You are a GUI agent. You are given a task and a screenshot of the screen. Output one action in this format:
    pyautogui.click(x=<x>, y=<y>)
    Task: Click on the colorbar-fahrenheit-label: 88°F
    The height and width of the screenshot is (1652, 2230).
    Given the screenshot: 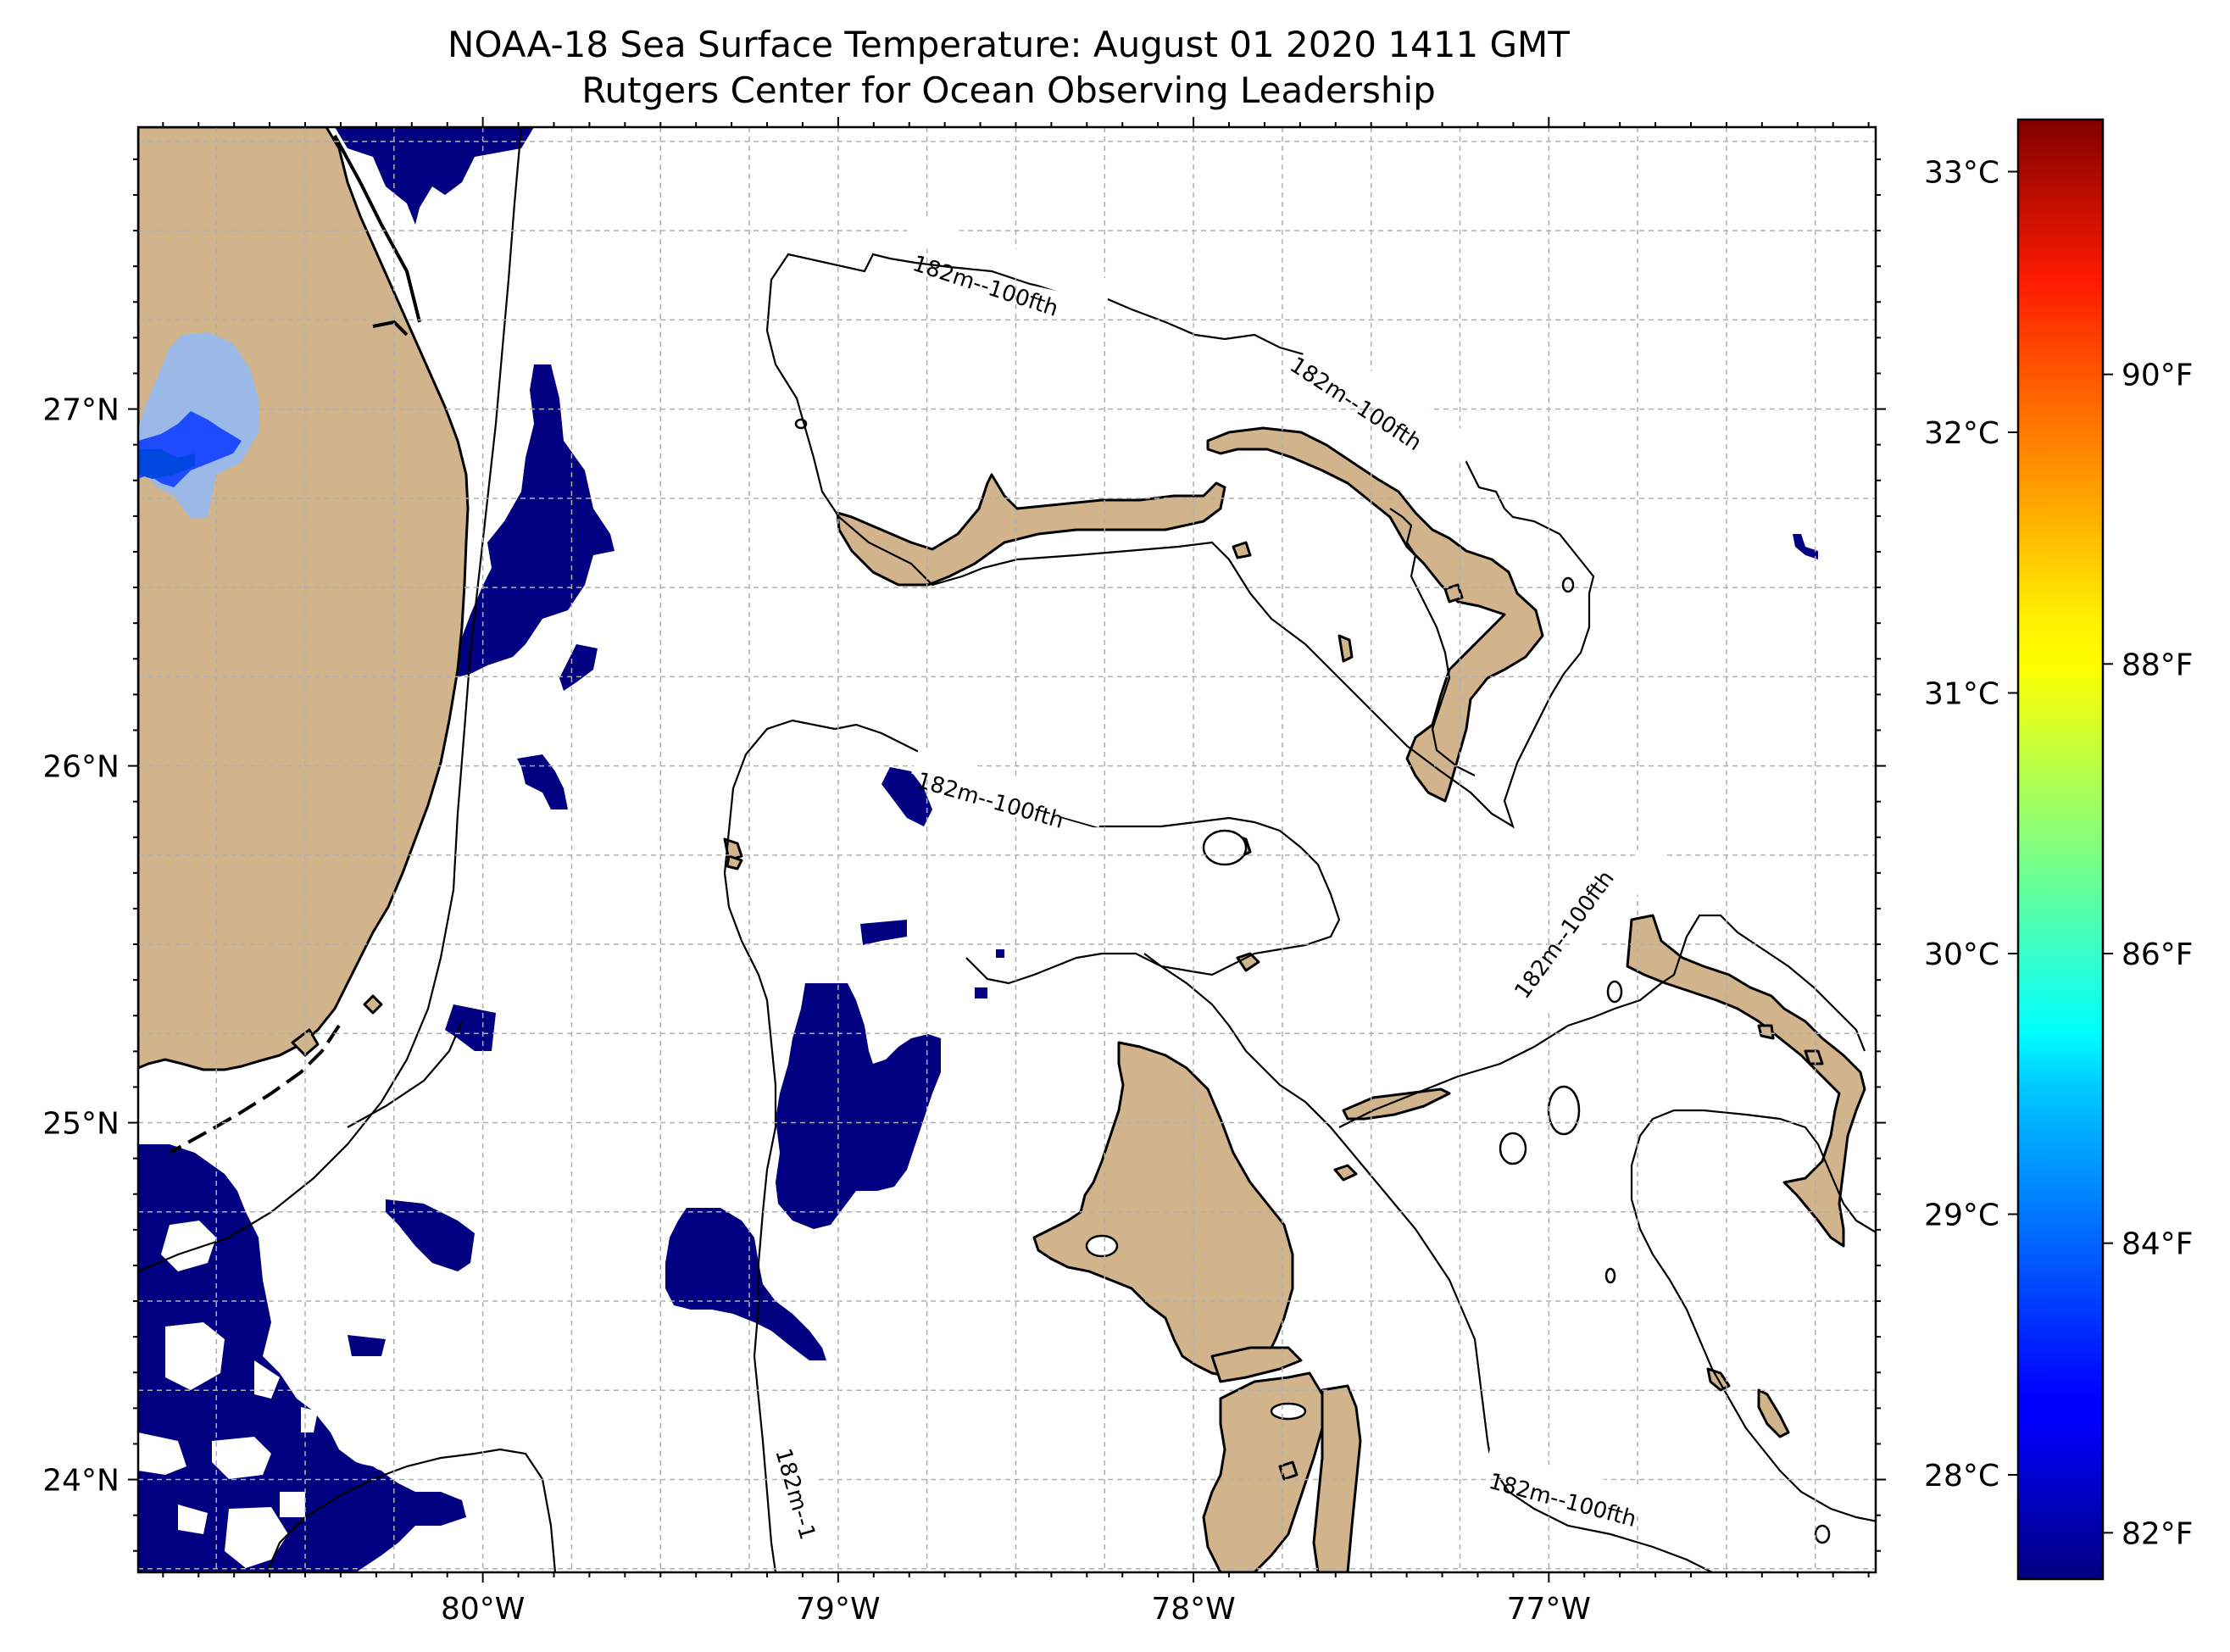 What is the action you would take?
    pyautogui.click(x=2158, y=665)
    